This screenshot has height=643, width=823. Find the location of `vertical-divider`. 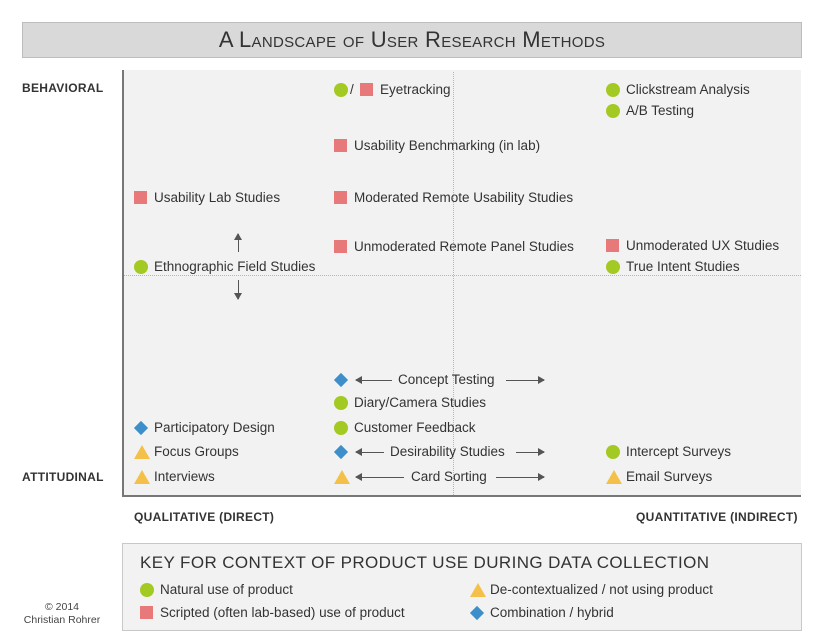

vertical-divider is located at coordinates (453, 283).